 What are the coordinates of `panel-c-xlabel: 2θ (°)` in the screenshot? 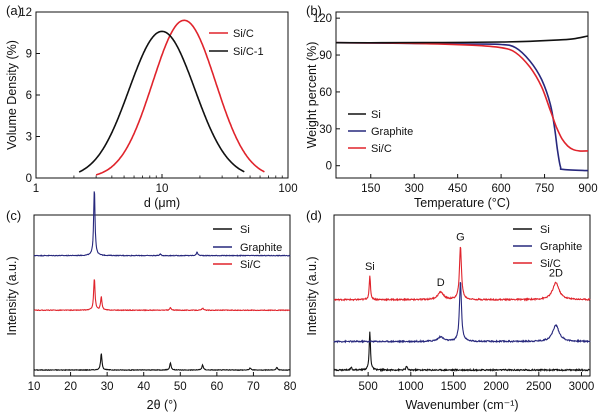 It's located at (162, 405).